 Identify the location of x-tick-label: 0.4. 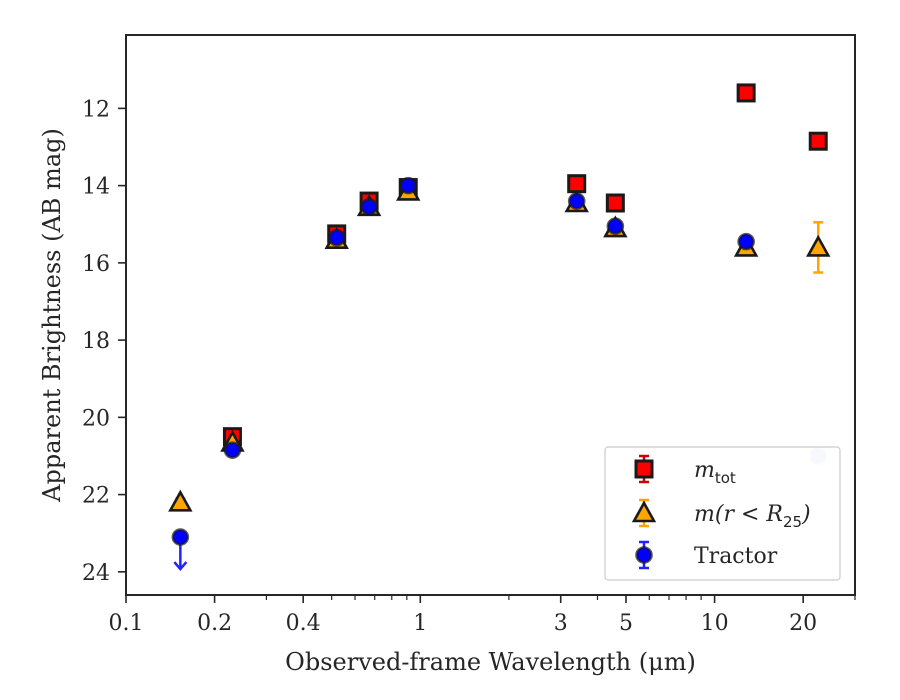
(303, 623).